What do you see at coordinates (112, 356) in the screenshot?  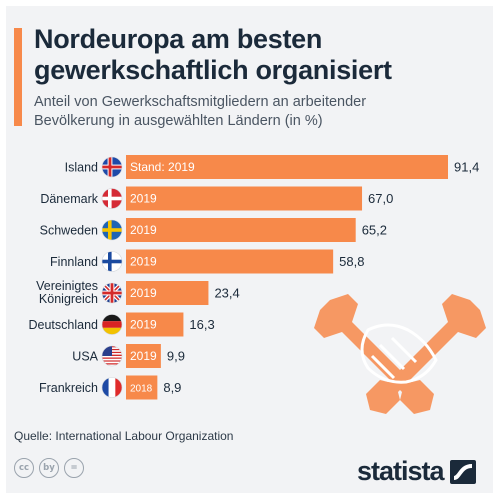 I see `usa-flag-icon` at bounding box center [112, 356].